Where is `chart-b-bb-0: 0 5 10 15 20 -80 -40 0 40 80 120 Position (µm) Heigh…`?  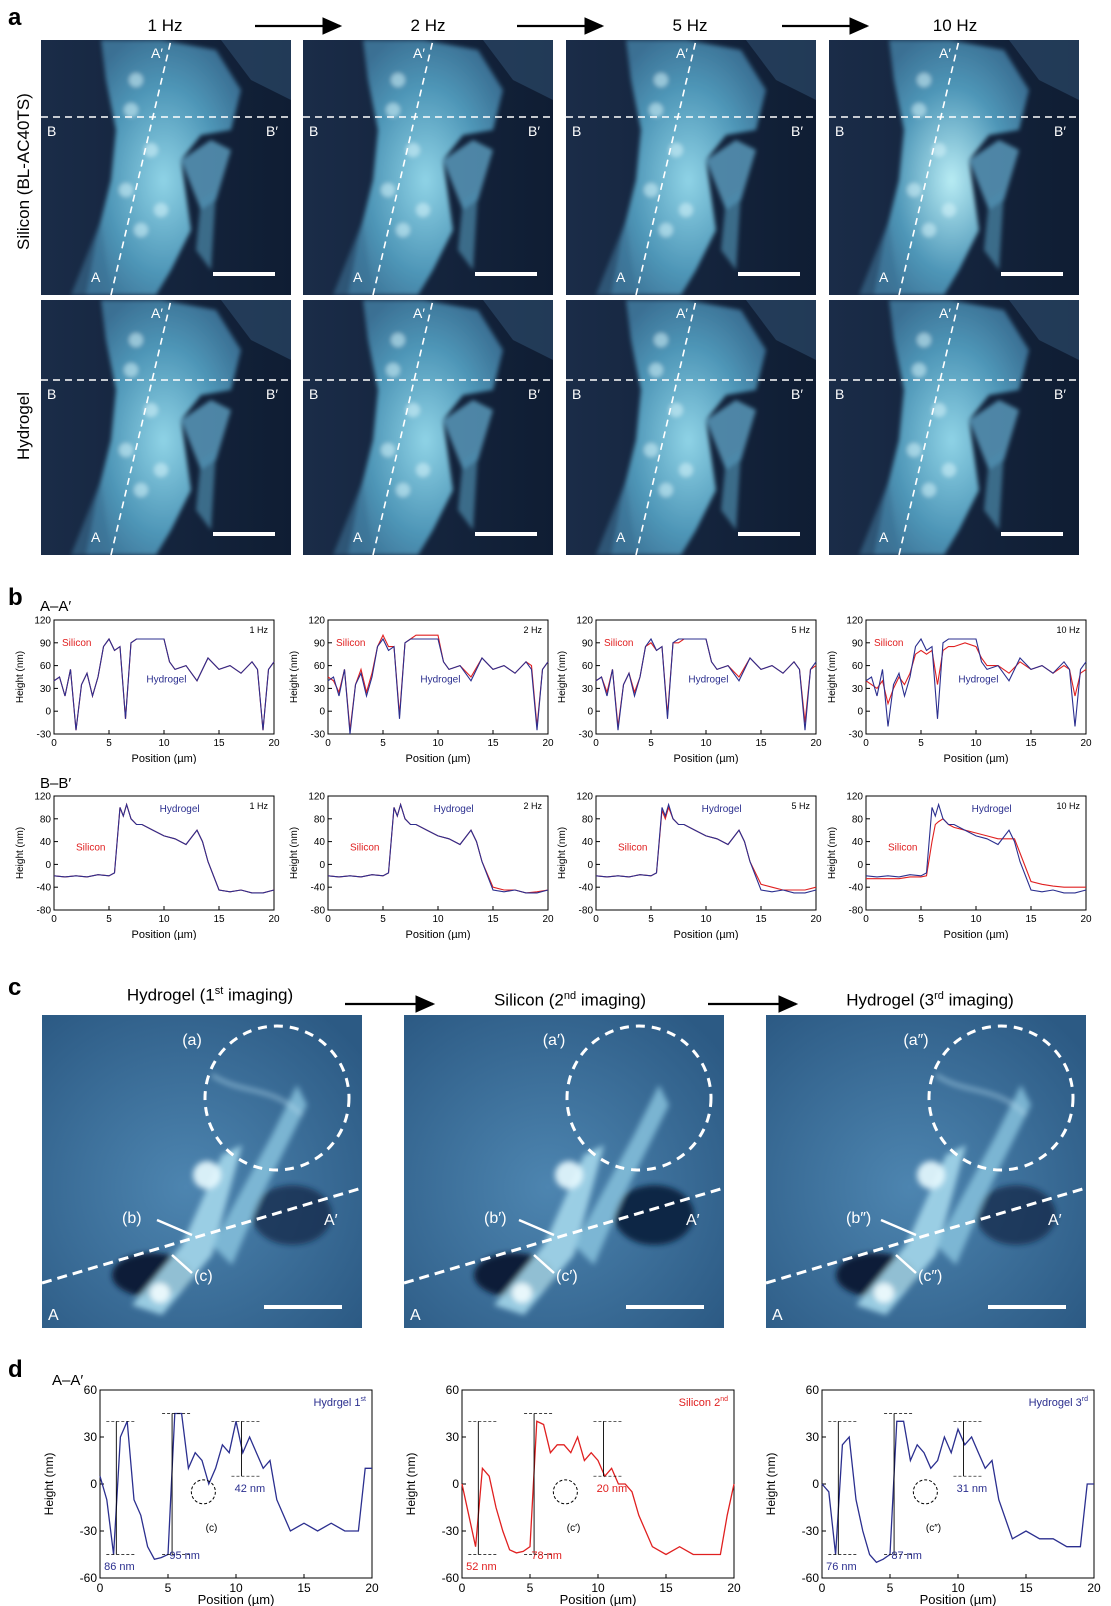 chart-b-bb-0: 0 5 10 15 20 -80 -40 0 40 80 120 Position (µm) Heigh… is located at coordinates (147, 866).